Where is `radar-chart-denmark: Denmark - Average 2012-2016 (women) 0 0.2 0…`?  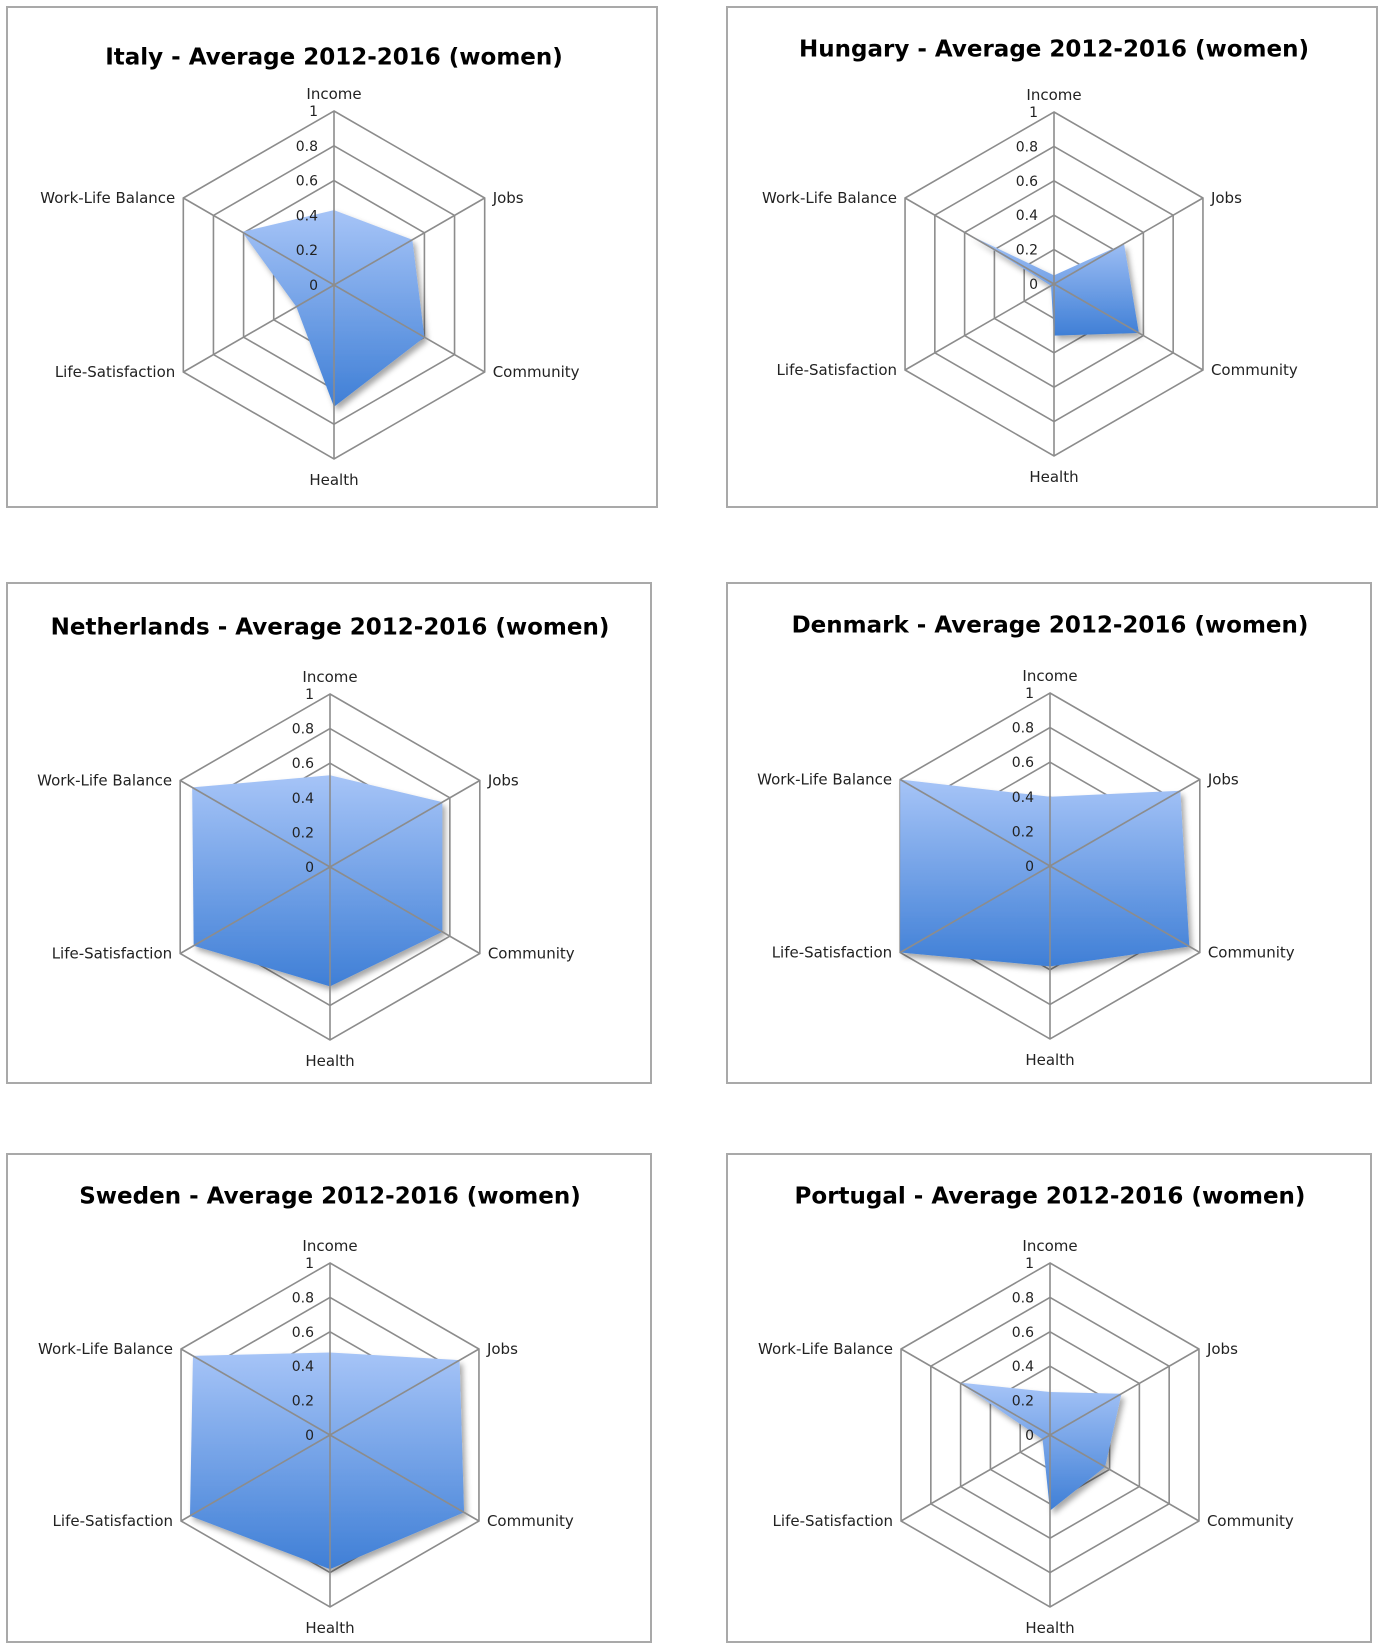
radar-chart-denmark: Denmark - Average 2012-2016 (women) 0 0.2 0… is located at coordinates (1049, 833).